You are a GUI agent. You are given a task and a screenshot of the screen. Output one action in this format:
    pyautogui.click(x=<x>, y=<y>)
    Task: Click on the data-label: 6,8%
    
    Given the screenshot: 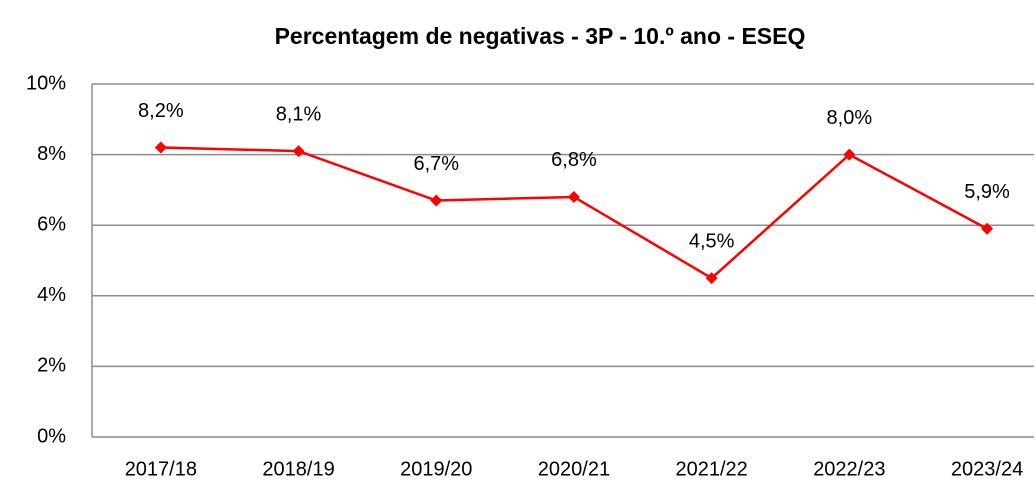 What is the action you would take?
    pyautogui.click(x=574, y=160)
    